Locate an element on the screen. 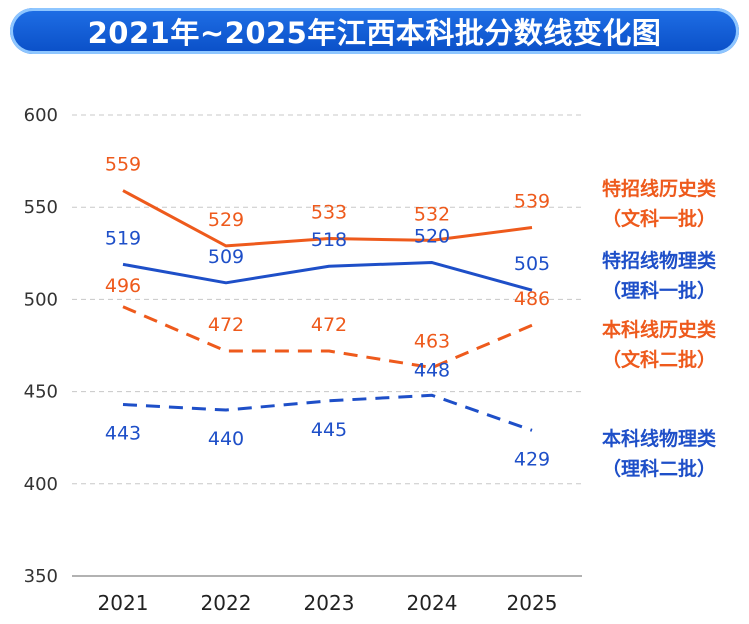 This screenshot has height=624, width=749. data-label: 445 is located at coordinates (329, 430).